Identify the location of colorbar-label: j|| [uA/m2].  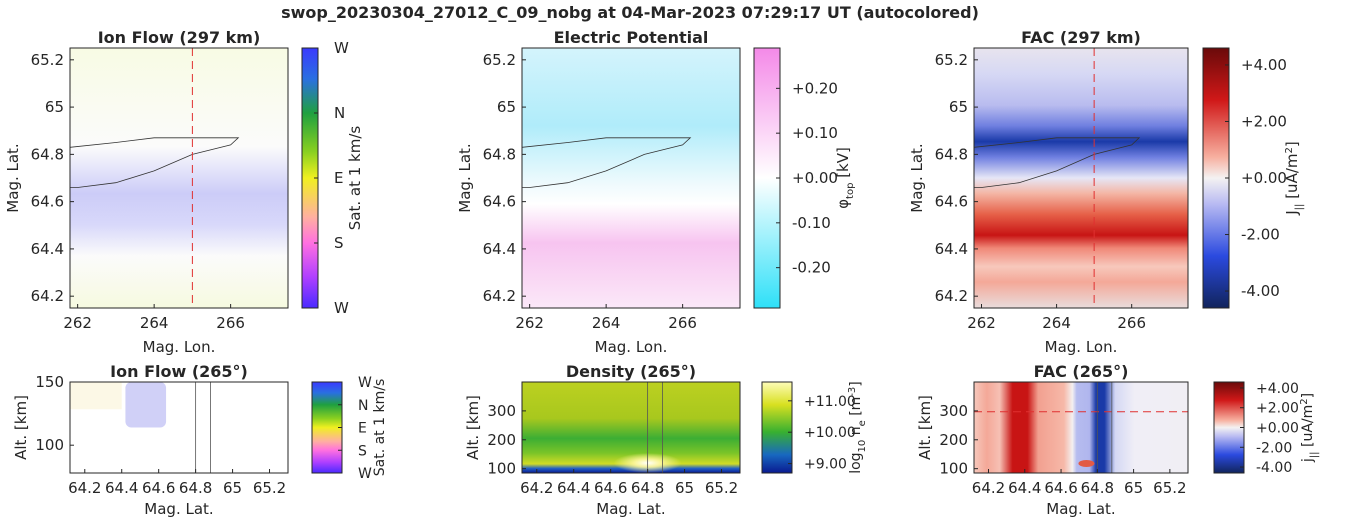
(1309, 428).